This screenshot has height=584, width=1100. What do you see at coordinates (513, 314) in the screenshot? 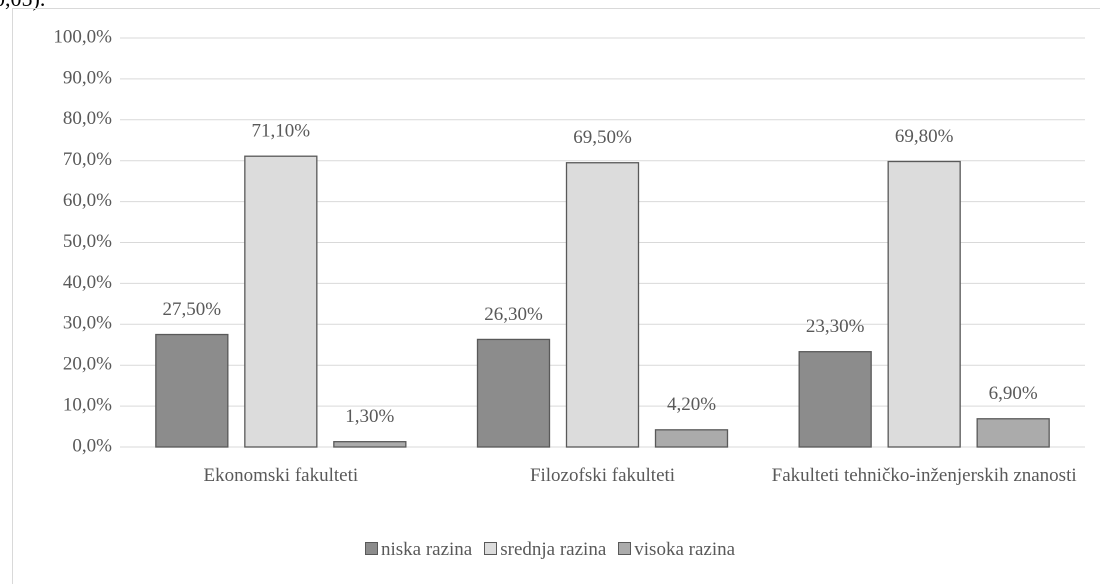
I see `value-label: 26,30%` at bounding box center [513, 314].